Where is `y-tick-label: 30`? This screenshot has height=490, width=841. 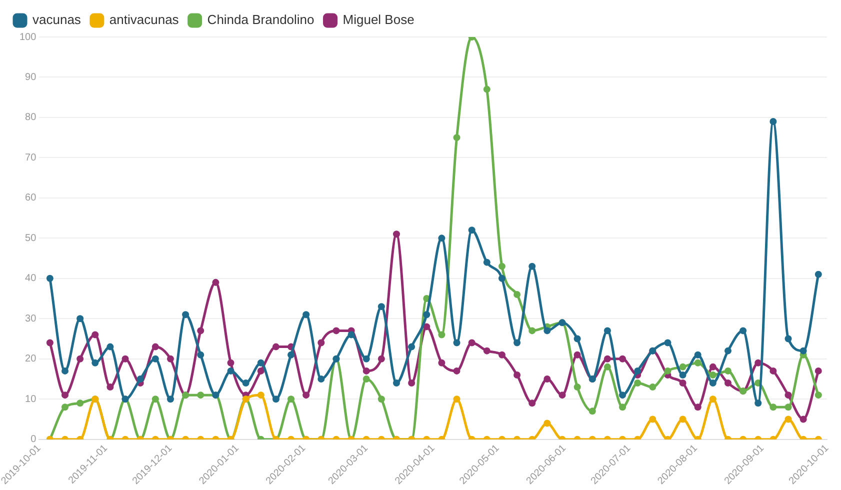
y-tick-label: 30 is located at coordinates (31, 318).